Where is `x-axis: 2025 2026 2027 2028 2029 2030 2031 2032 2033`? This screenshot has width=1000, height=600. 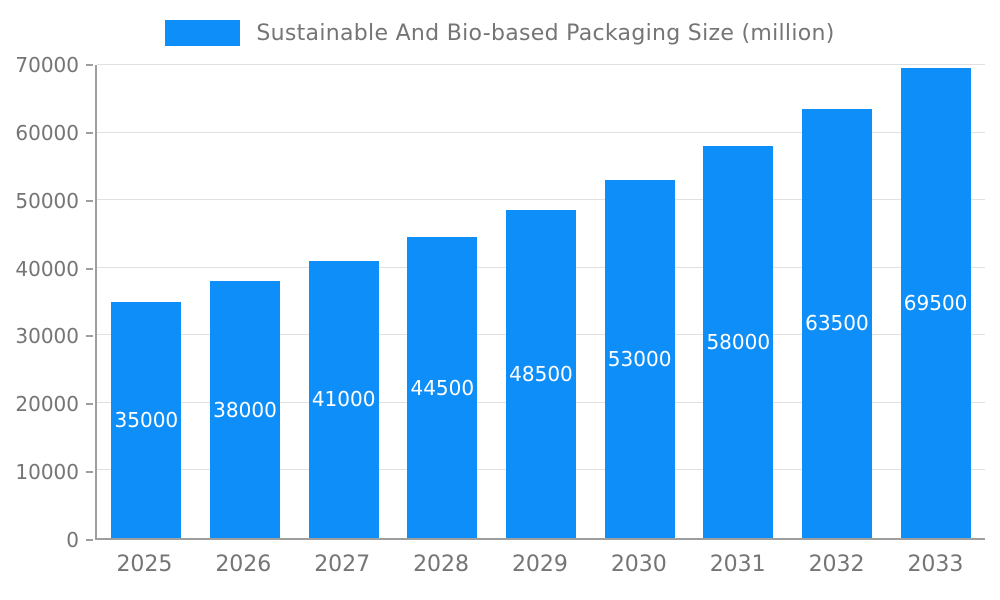 x-axis: 2025 2026 2027 2028 2029 2030 2031 2032 2033 is located at coordinates (540, 564).